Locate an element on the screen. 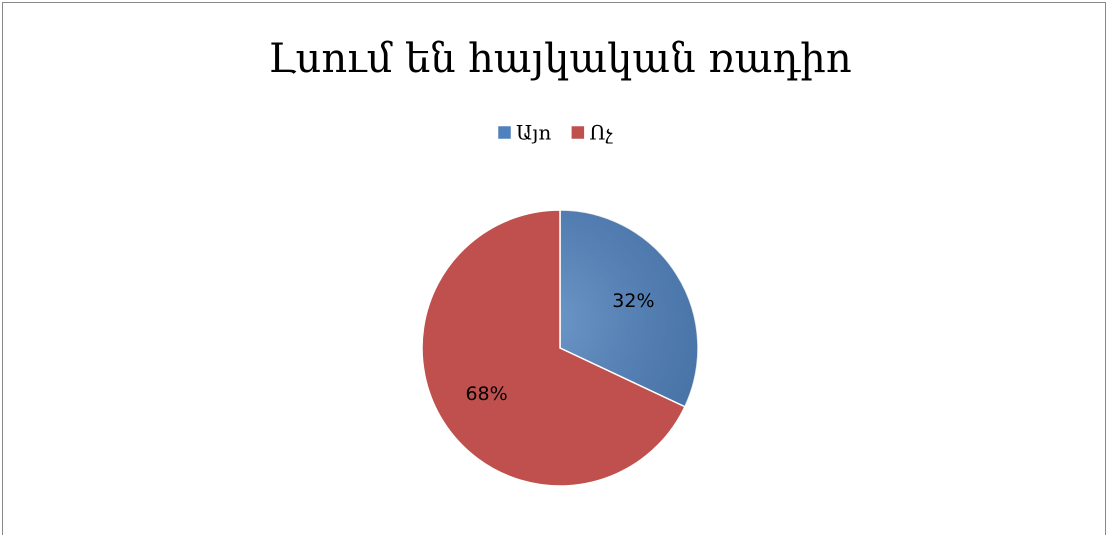  pie-slice is located at coordinates (553, 348).